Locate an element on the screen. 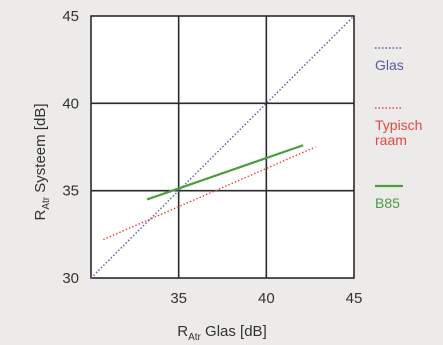 The width and height of the screenshot is (443, 345). legend-label-0: Glas is located at coordinates (389, 65).